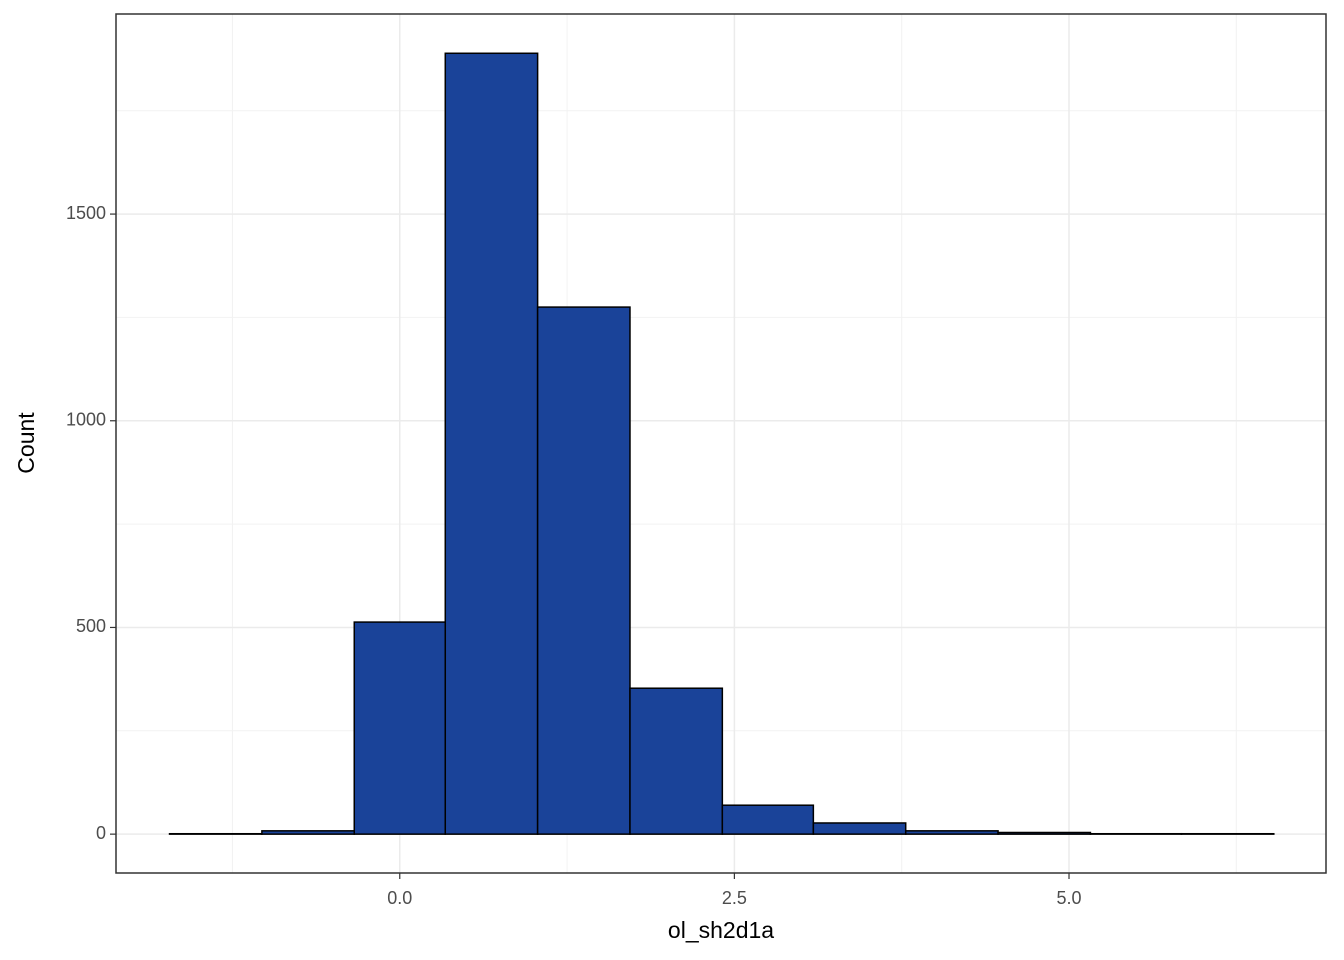 Image resolution: width=1344 pixels, height=960 pixels. What do you see at coordinates (86, 213) in the screenshot?
I see `y-tick-label: 1500` at bounding box center [86, 213].